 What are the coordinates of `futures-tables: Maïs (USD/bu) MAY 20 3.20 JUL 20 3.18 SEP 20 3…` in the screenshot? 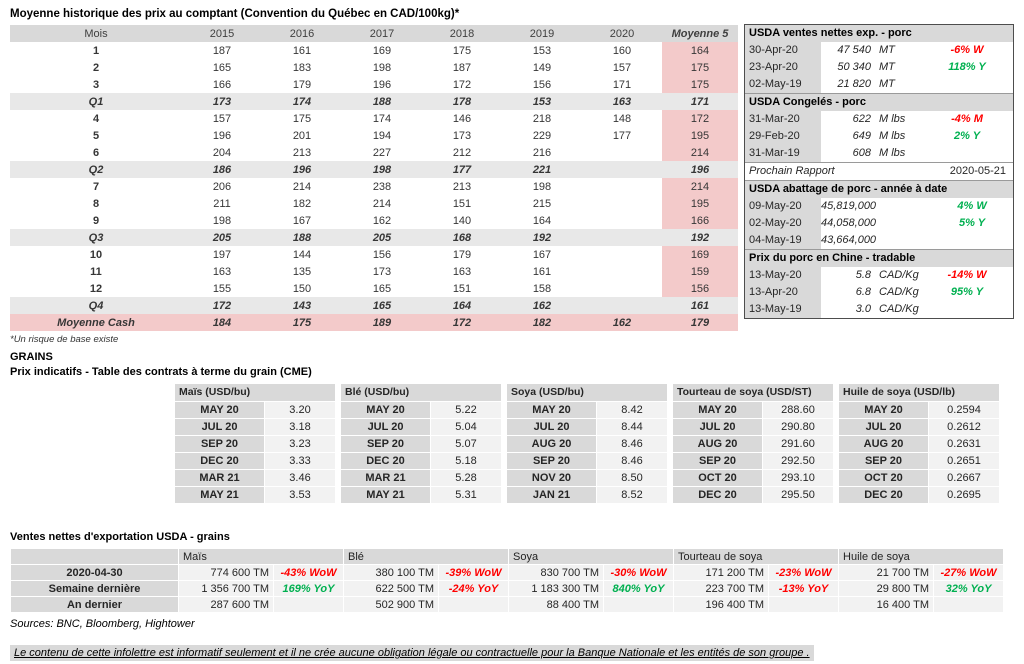 It's located at (594, 443).